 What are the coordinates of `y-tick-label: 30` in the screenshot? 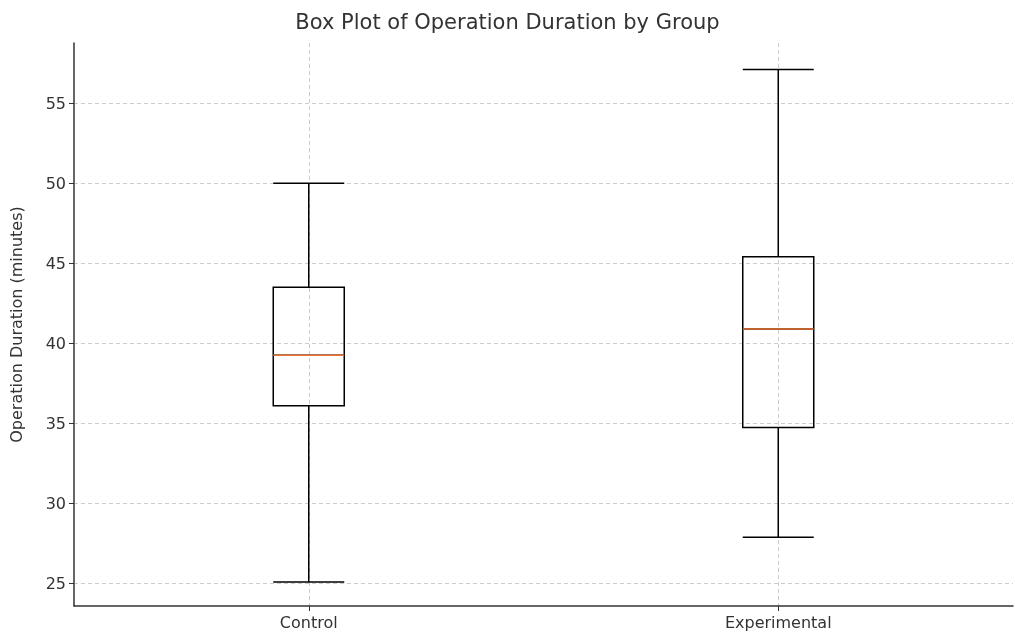 It's located at (55, 503).